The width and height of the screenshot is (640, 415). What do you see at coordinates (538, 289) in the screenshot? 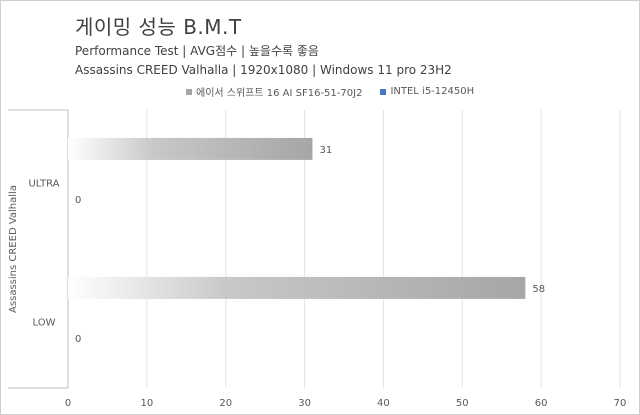
I see `data-label-series-1-low: 58` at bounding box center [538, 289].